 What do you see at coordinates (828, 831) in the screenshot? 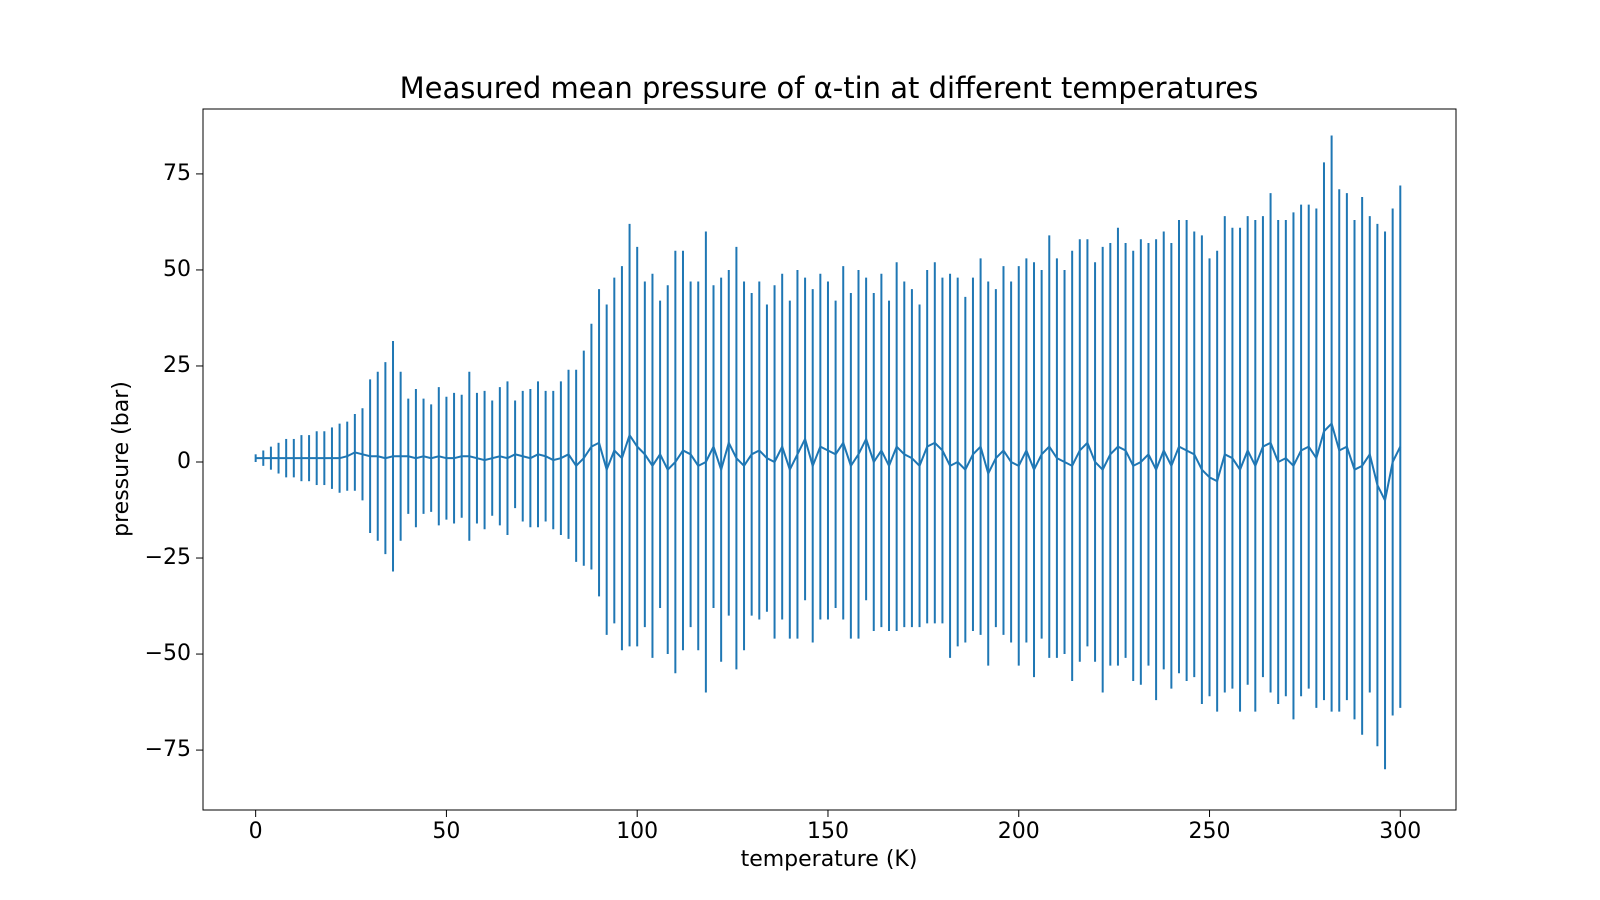
I see `x-tick-label: 150` at bounding box center [828, 831].